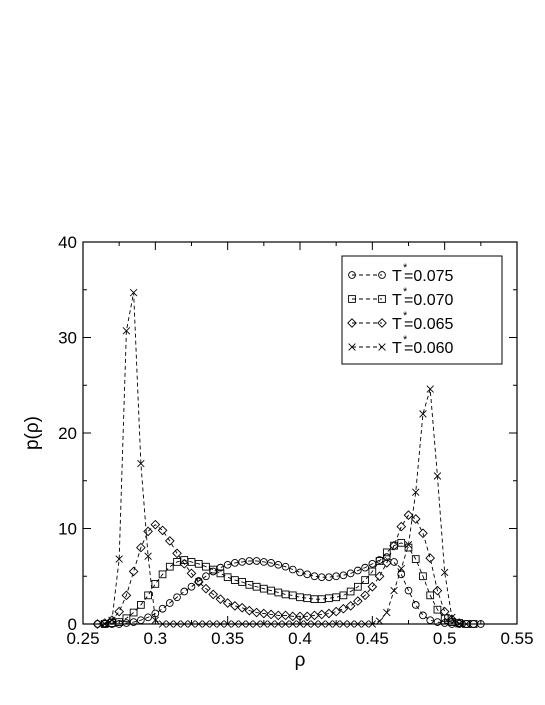  Describe the element at coordinates (400, 273) in the screenshot. I see `legend-item: T *=0.075` at that location.